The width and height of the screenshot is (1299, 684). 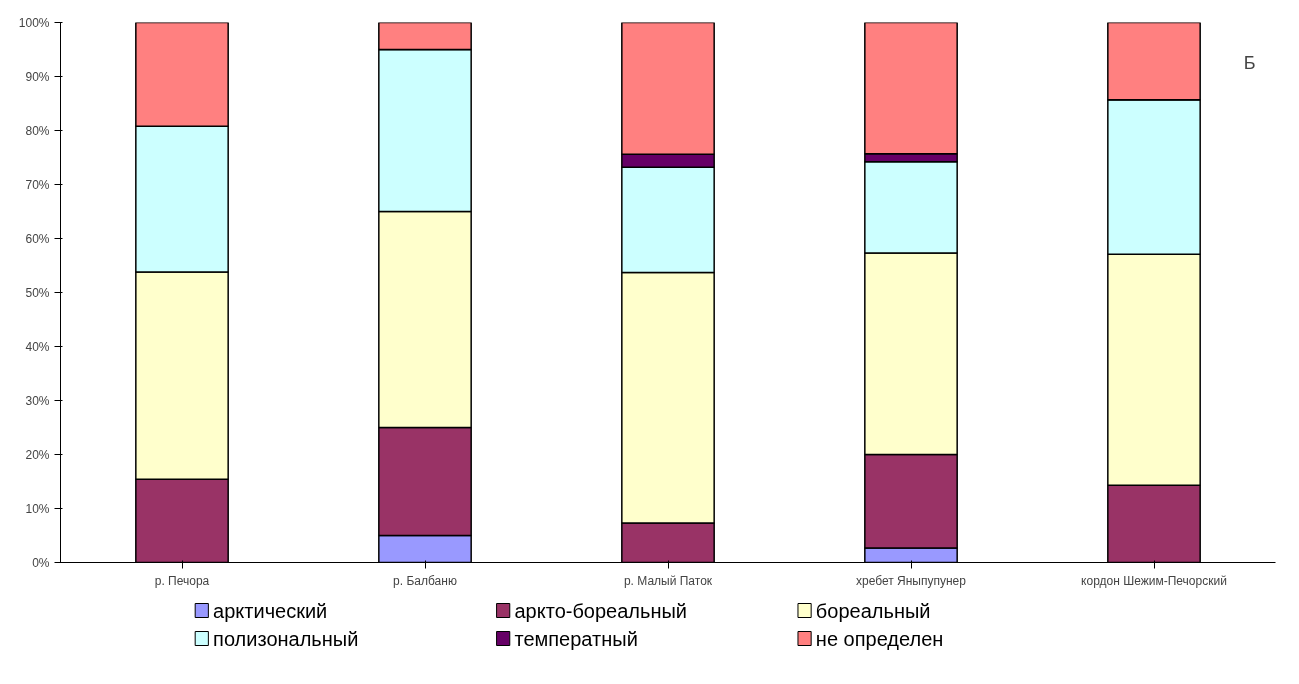 What do you see at coordinates (37, 76) in the screenshot?
I see `y-tick-label: 90%` at bounding box center [37, 76].